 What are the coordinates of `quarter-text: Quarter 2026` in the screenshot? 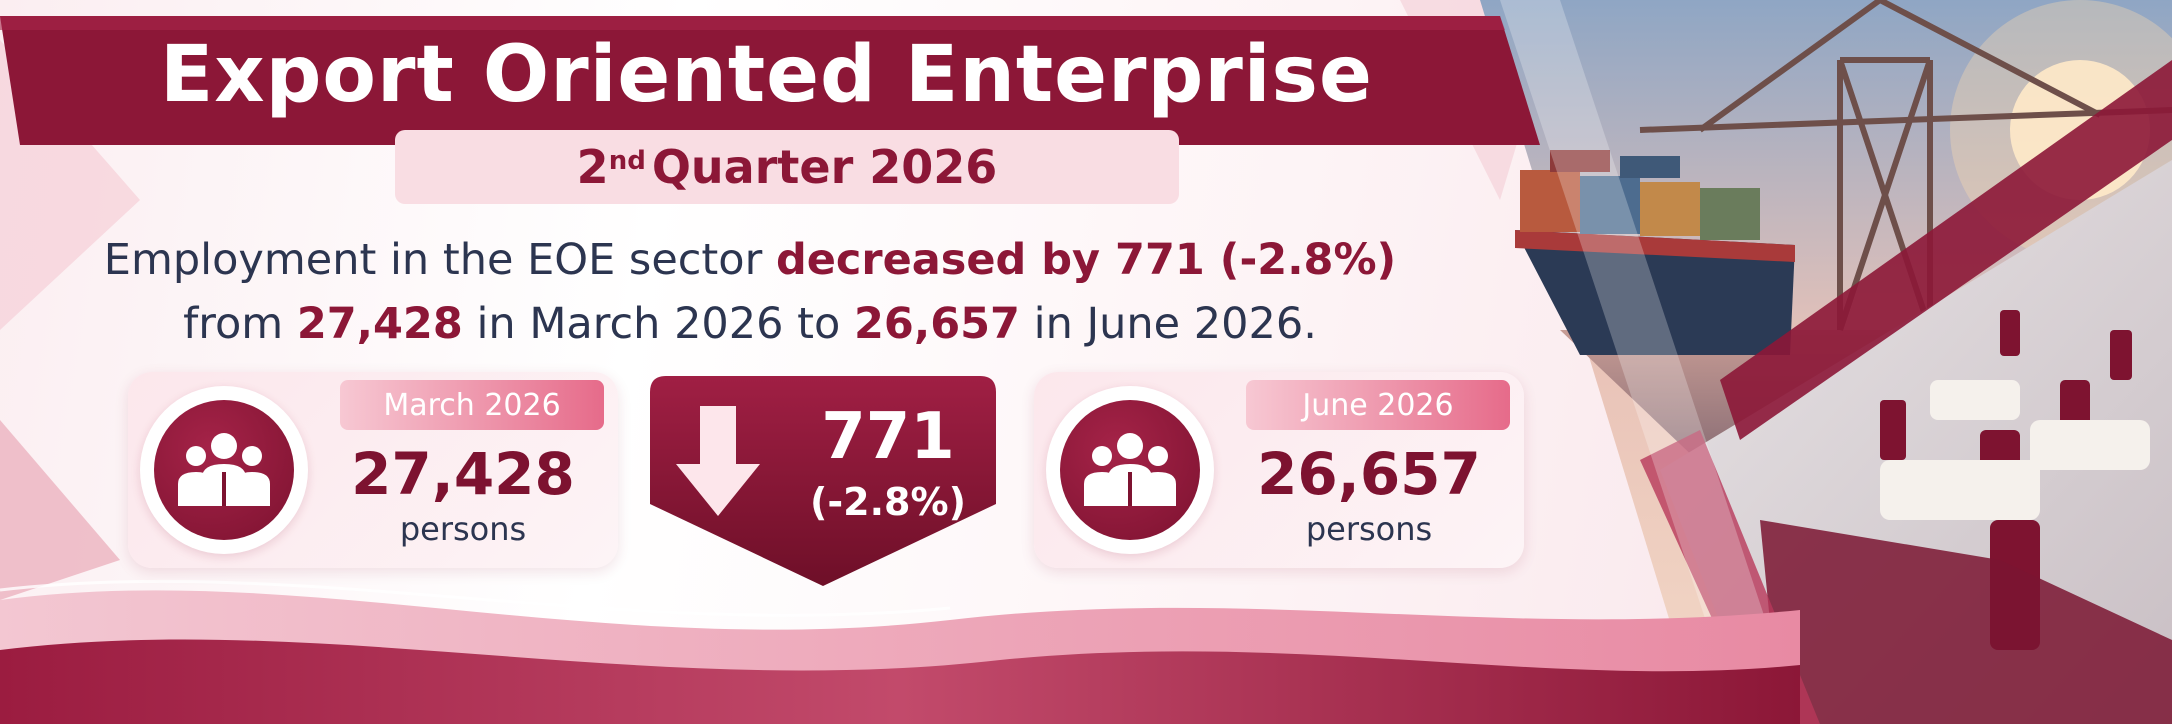 It's located at (824, 167).